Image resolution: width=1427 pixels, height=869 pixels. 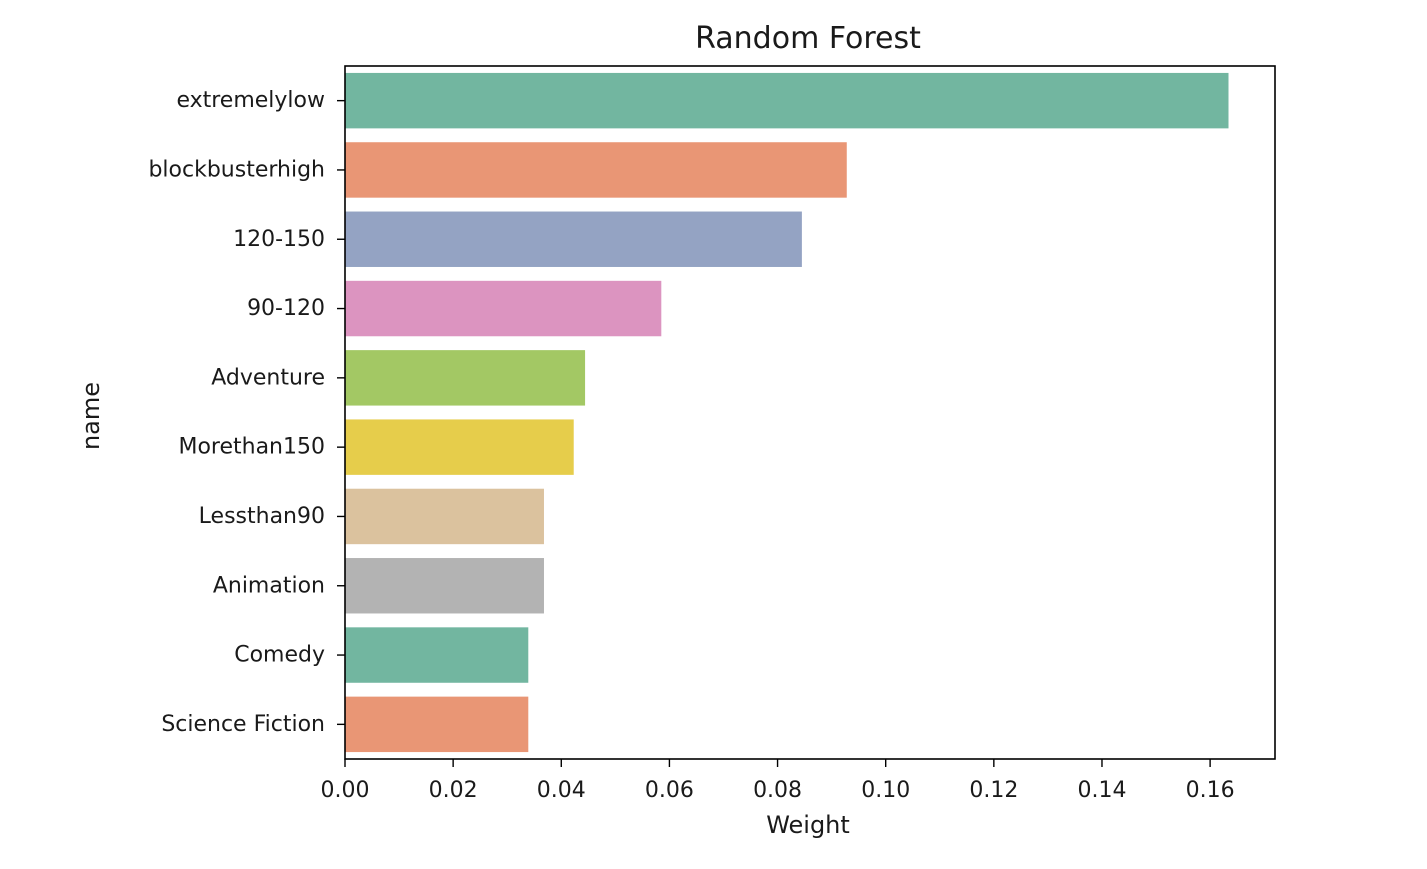 I want to click on x-tick-label-8: 0.16, so click(x=1210, y=790).